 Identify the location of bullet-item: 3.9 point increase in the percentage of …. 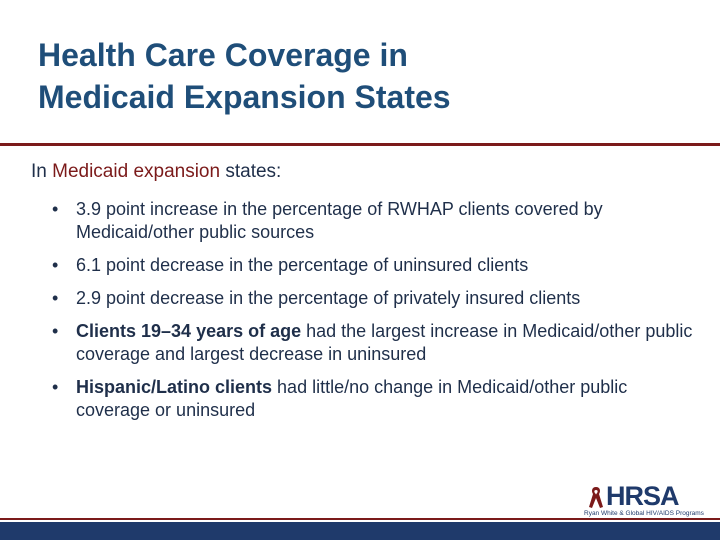
(377, 221).